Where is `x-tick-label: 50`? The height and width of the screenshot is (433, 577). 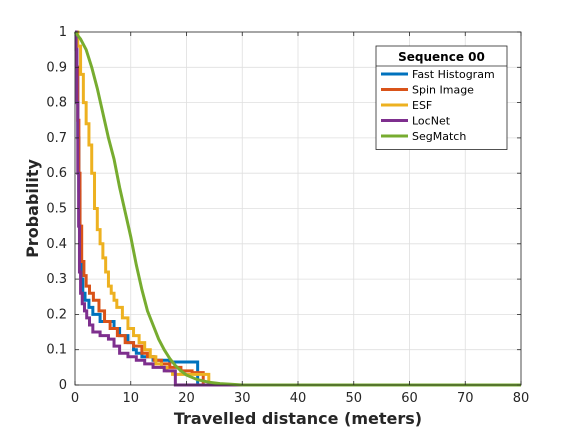
x-tick-label: 50 is located at coordinates (353, 398).